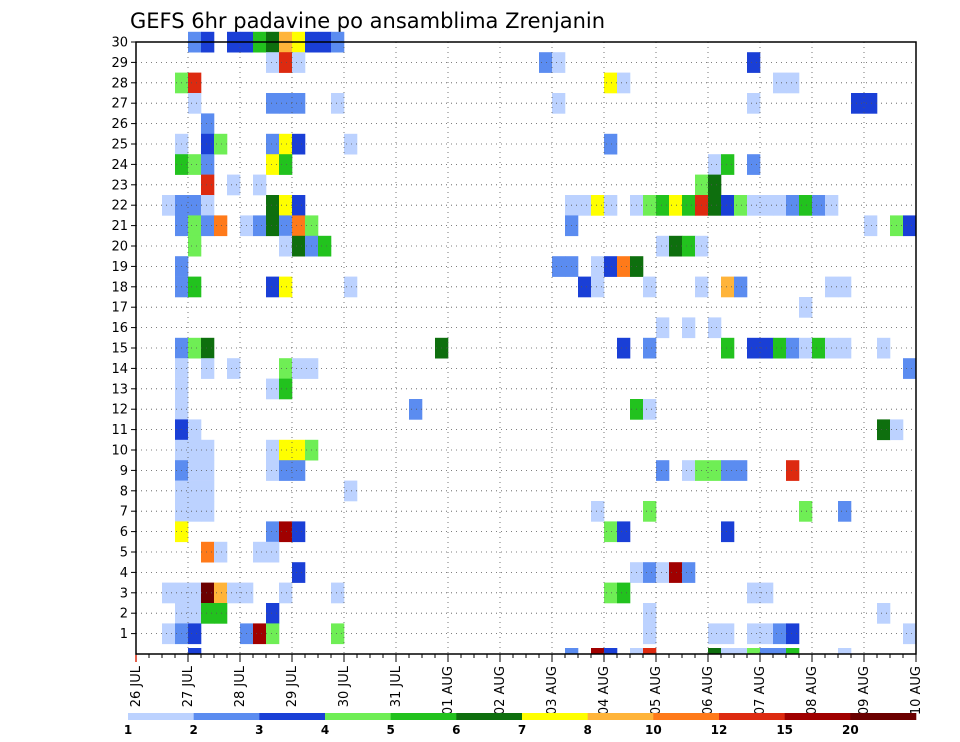 The width and height of the screenshot is (960, 742). Describe the element at coordinates (119, 389) in the screenshot. I see `y-tick-label: 13` at that location.